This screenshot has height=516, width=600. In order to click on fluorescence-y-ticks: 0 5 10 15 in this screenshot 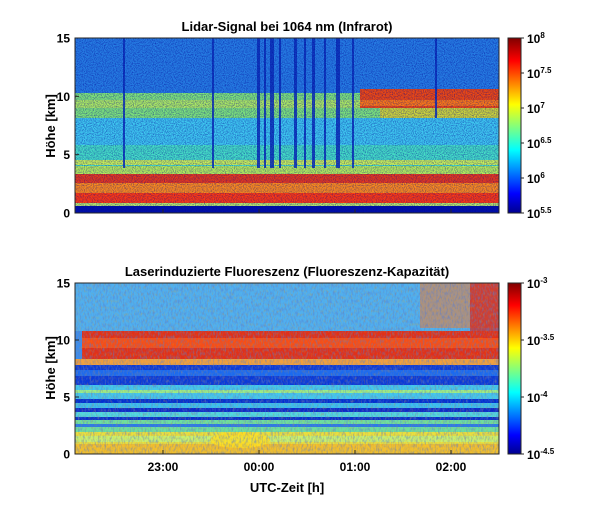, I will do `click(68, 369)`.